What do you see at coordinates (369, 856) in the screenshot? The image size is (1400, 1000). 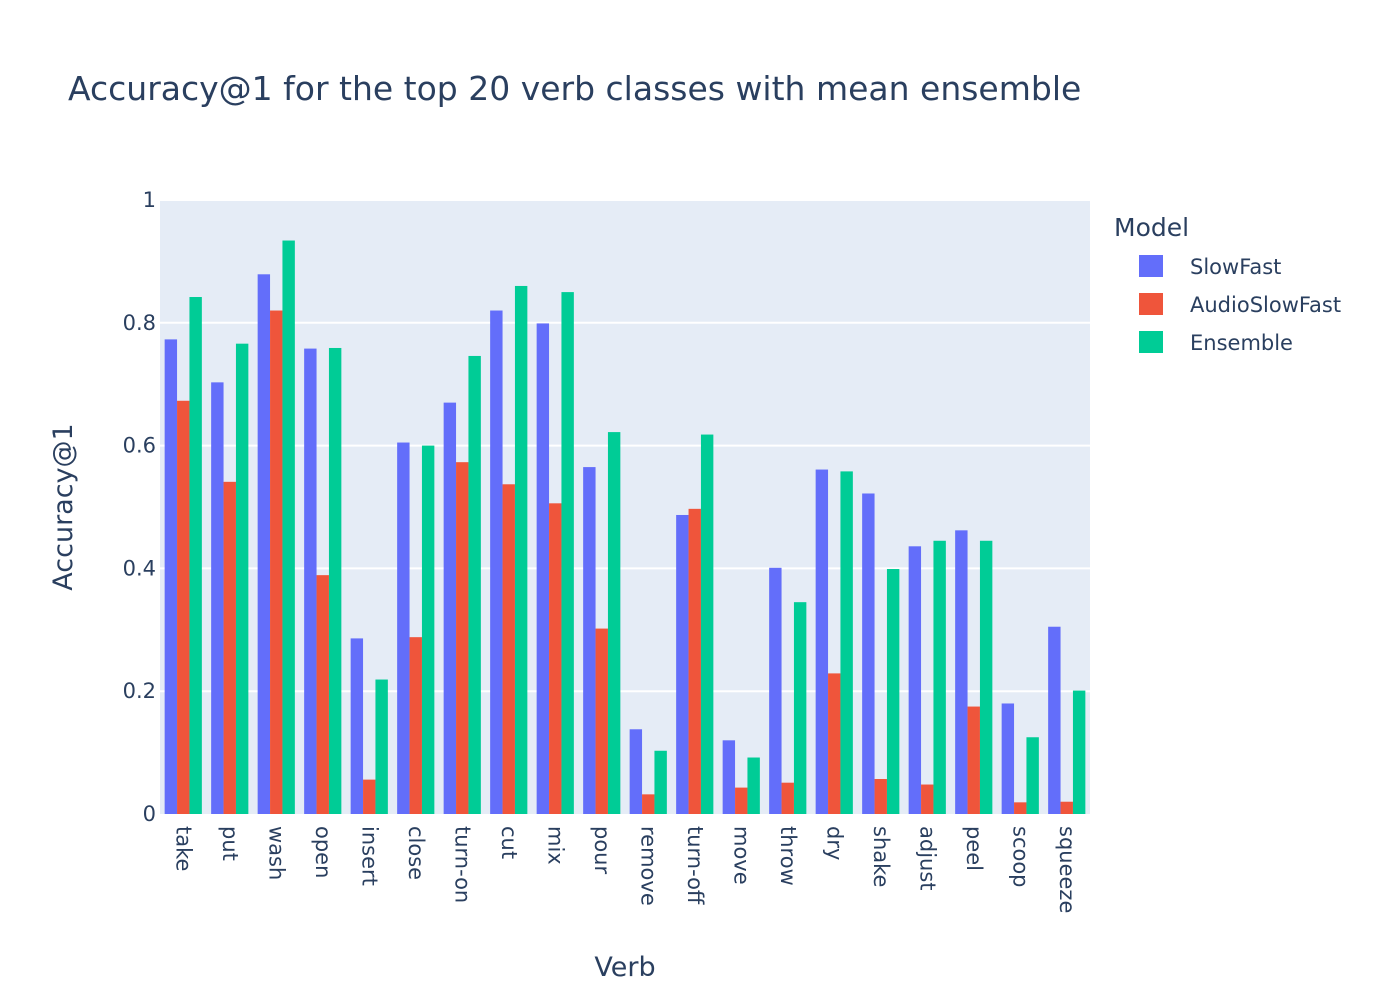 I see `x-tick-label: insert` at bounding box center [369, 856].